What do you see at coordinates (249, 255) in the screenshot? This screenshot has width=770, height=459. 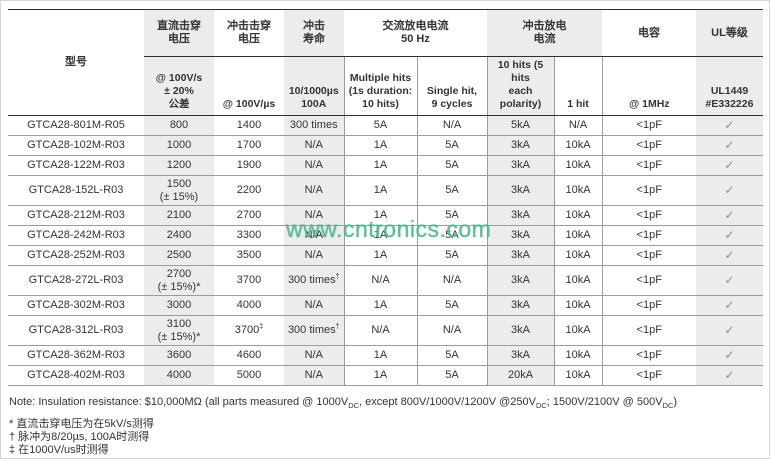 I see `value-cell: 3500` at bounding box center [249, 255].